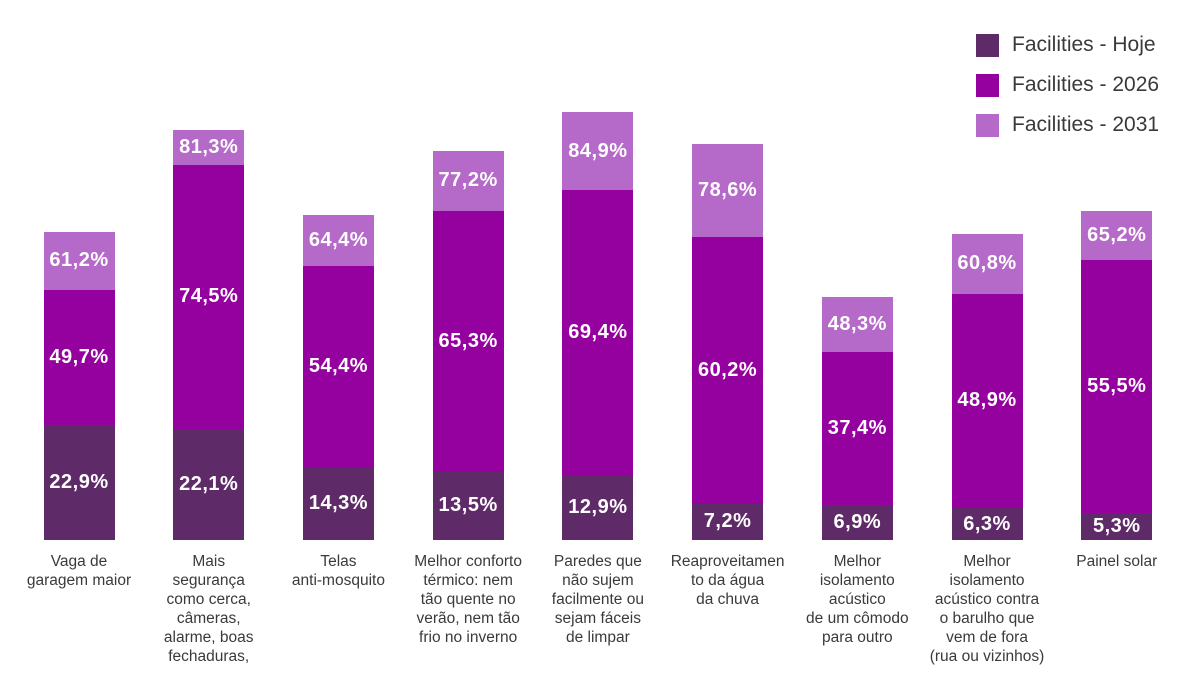 This screenshot has height=675, width=1200. Describe the element at coordinates (1084, 44) in the screenshot. I see `legend-label: Facilities - Hoje` at that location.